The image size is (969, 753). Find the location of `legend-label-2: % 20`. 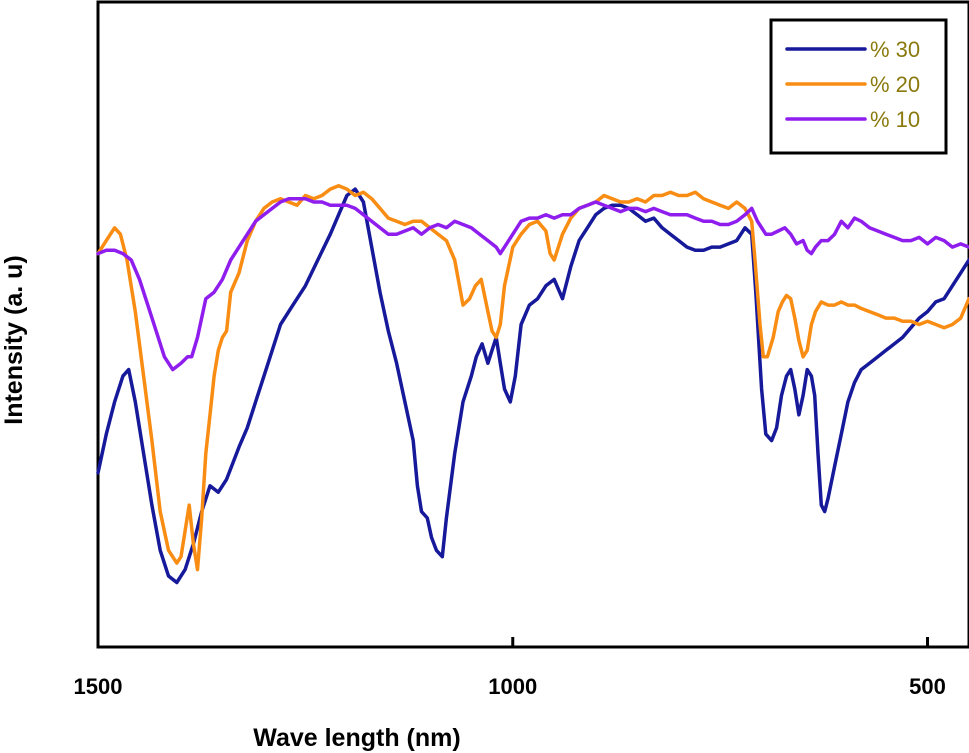

legend-label-2: % 20 is located at coordinates (895, 84).